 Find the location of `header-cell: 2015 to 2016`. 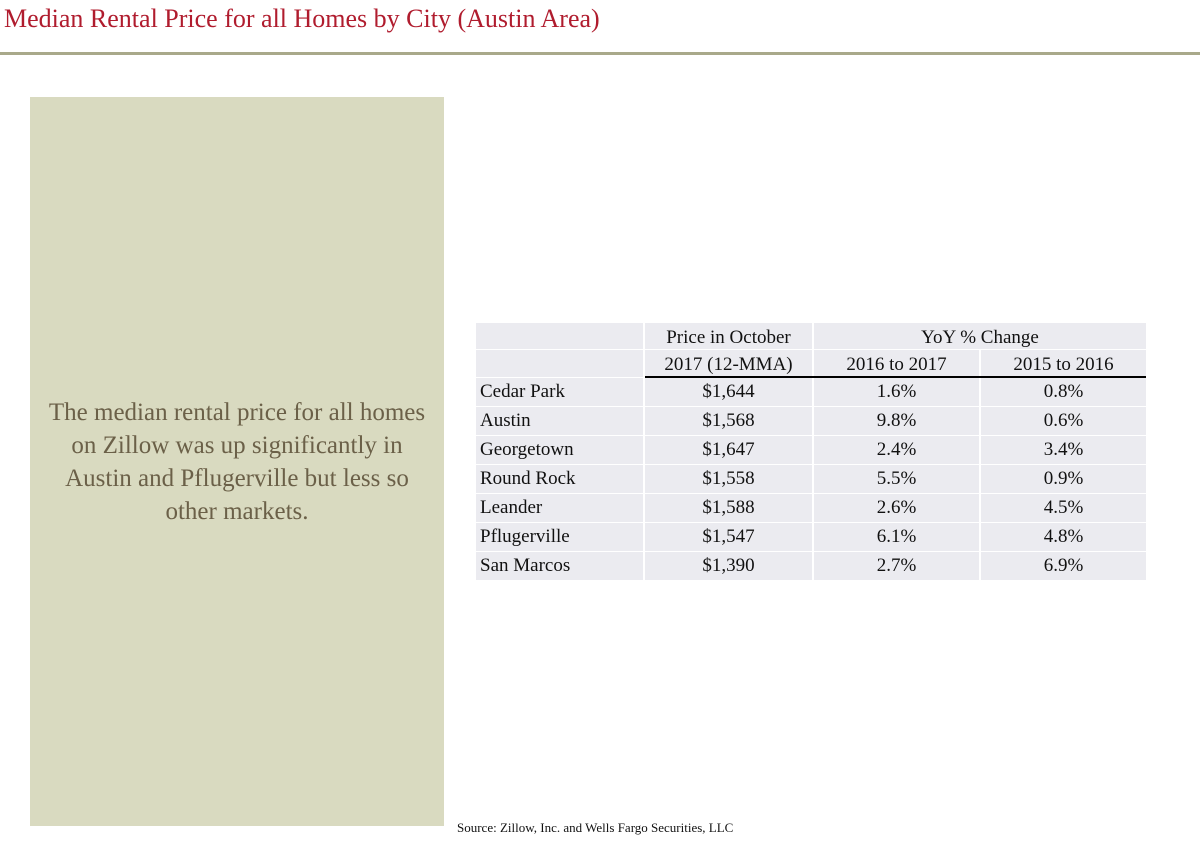

header-cell: 2015 to 2016 is located at coordinates (1063, 363).